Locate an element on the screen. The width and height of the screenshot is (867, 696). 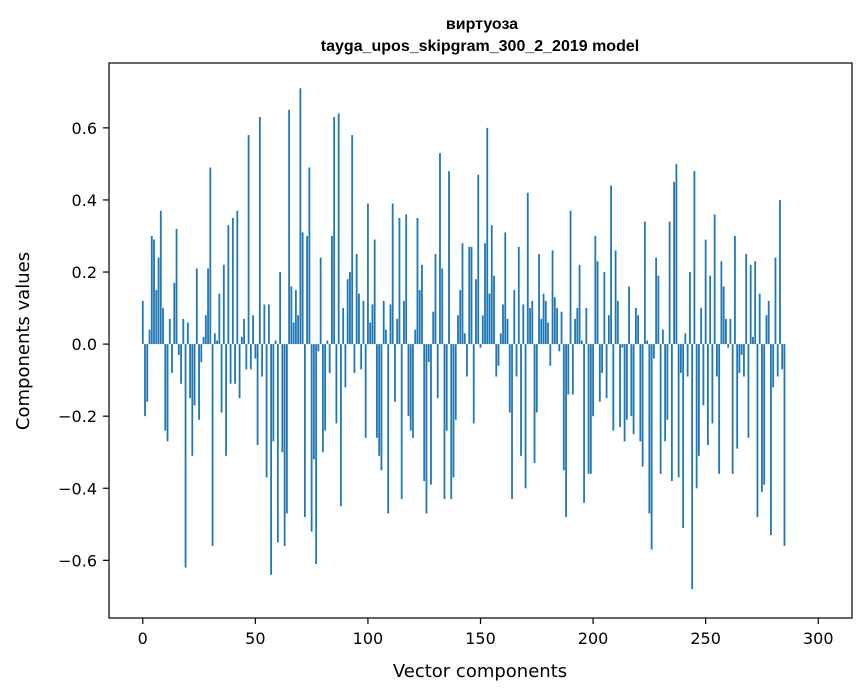
chart-title: виртуоза is located at coordinates (482, 24).